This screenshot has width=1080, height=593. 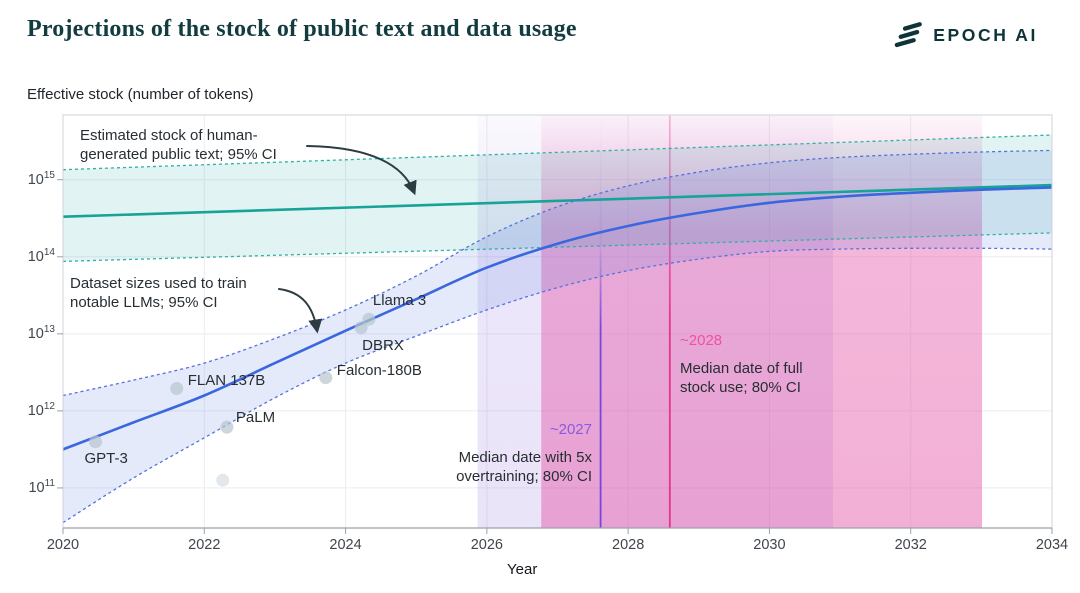 I want to click on x-tick-label: 2022, so click(x=204, y=545).